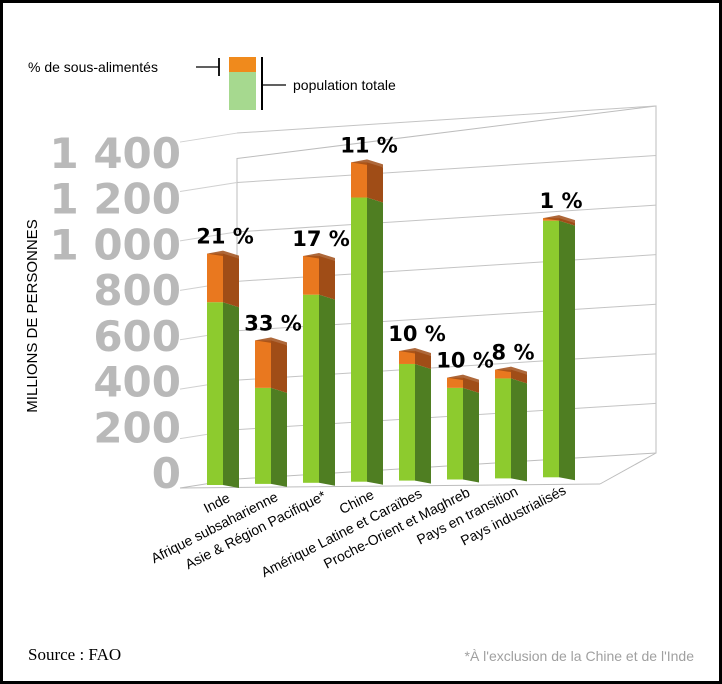 Image resolution: width=722 pixels, height=684 pixels. Describe the element at coordinates (390, 486) in the screenshot. I see `grid-floor-front` at that location.